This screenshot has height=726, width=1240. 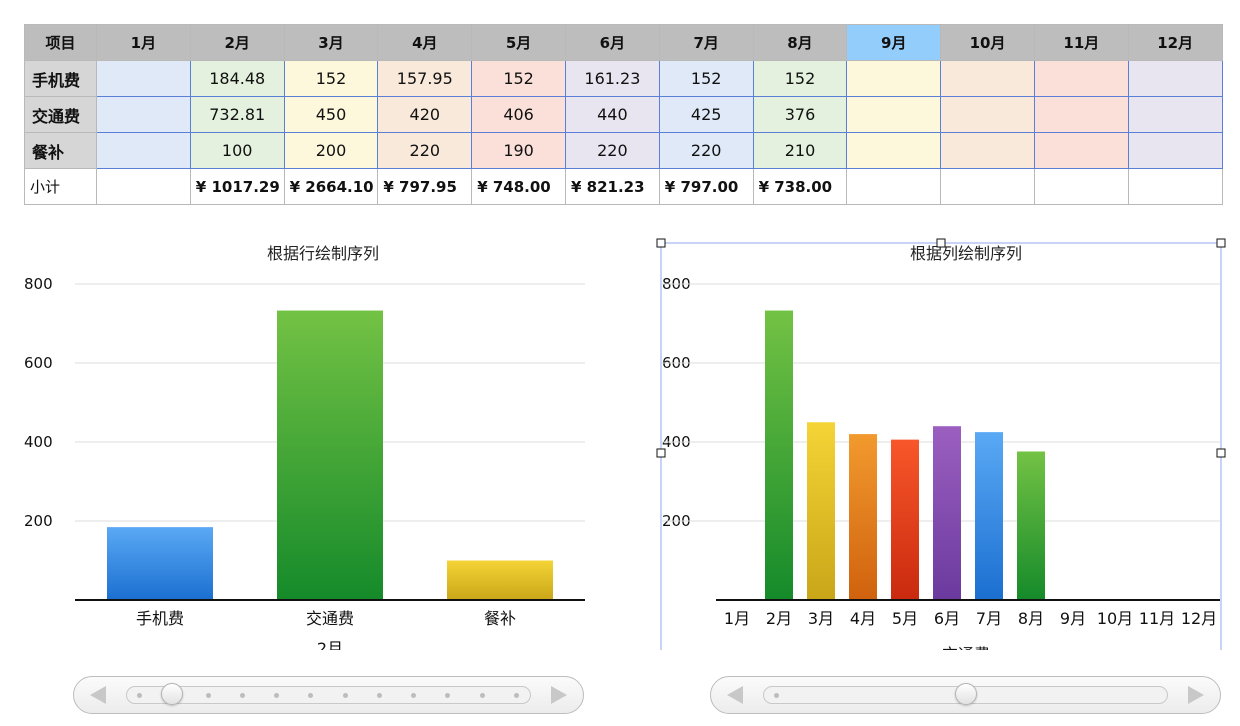 What do you see at coordinates (800, 150) in the screenshot?
I see `table-cell: 210` at bounding box center [800, 150].